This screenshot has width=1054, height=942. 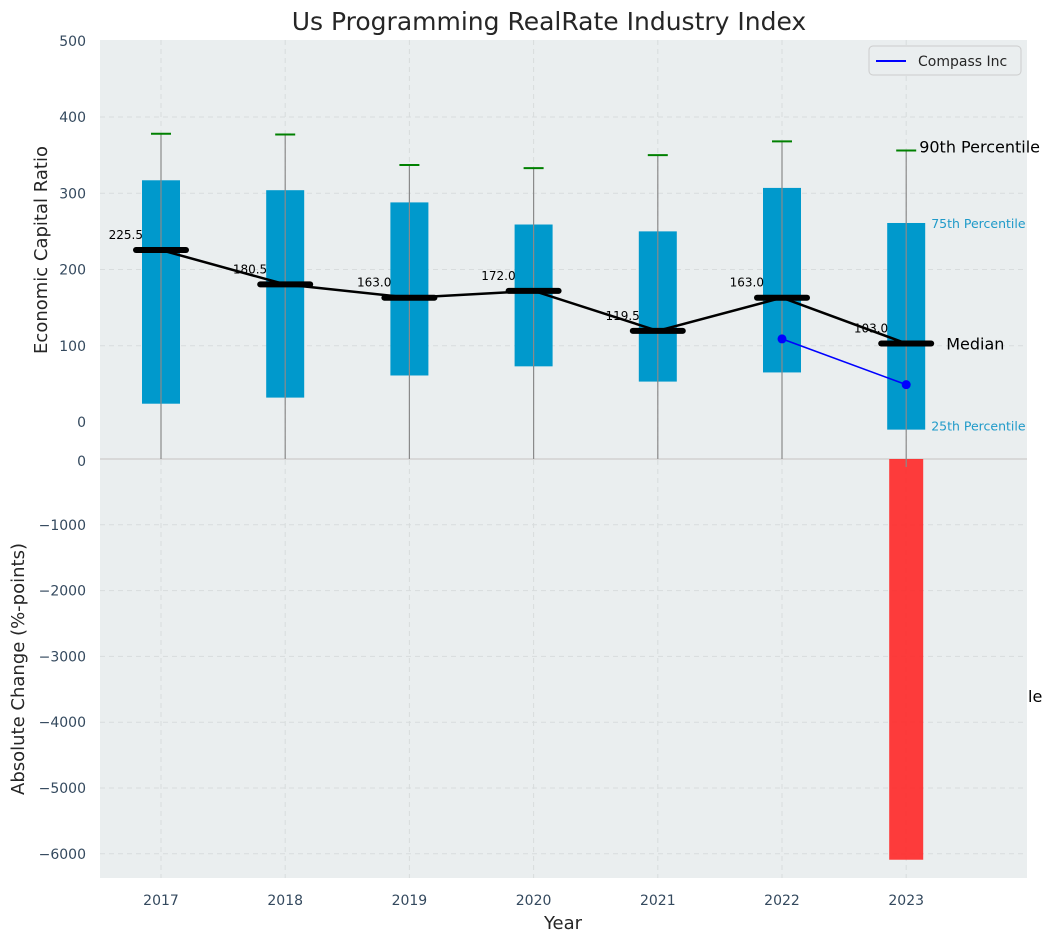 I want to click on x-tick-label: 2019, so click(x=410, y=901).